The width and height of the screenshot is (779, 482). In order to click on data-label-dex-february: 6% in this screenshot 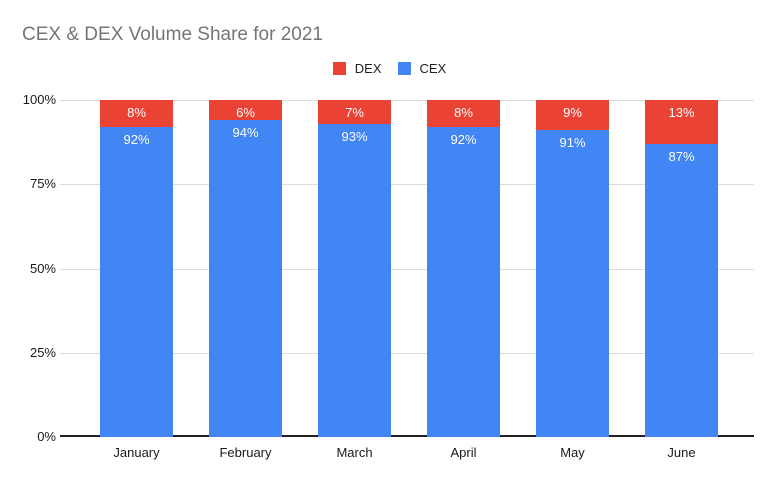, I will do `click(245, 112)`.